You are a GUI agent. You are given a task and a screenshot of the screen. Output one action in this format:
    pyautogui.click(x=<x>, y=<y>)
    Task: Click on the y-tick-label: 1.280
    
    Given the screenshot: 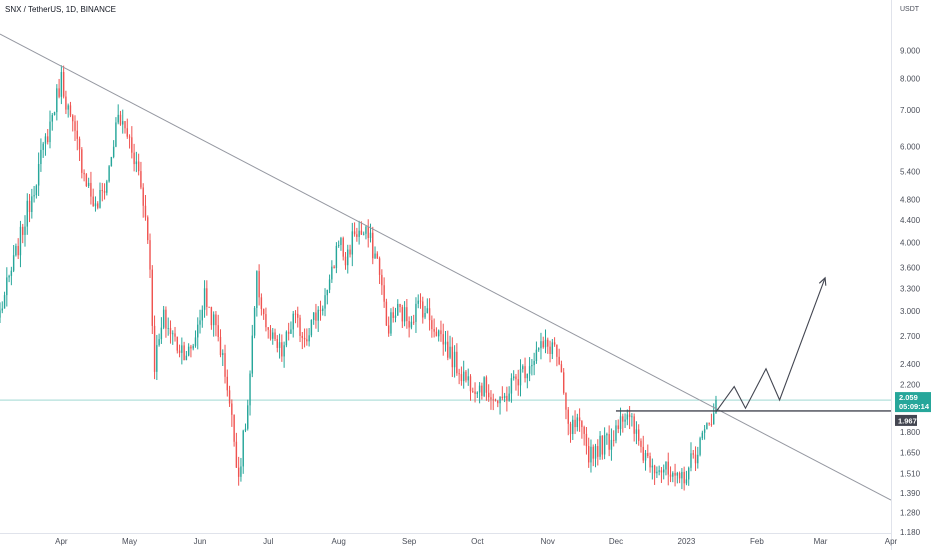 What is the action you would take?
    pyautogui.click(x=910, y=513)
    